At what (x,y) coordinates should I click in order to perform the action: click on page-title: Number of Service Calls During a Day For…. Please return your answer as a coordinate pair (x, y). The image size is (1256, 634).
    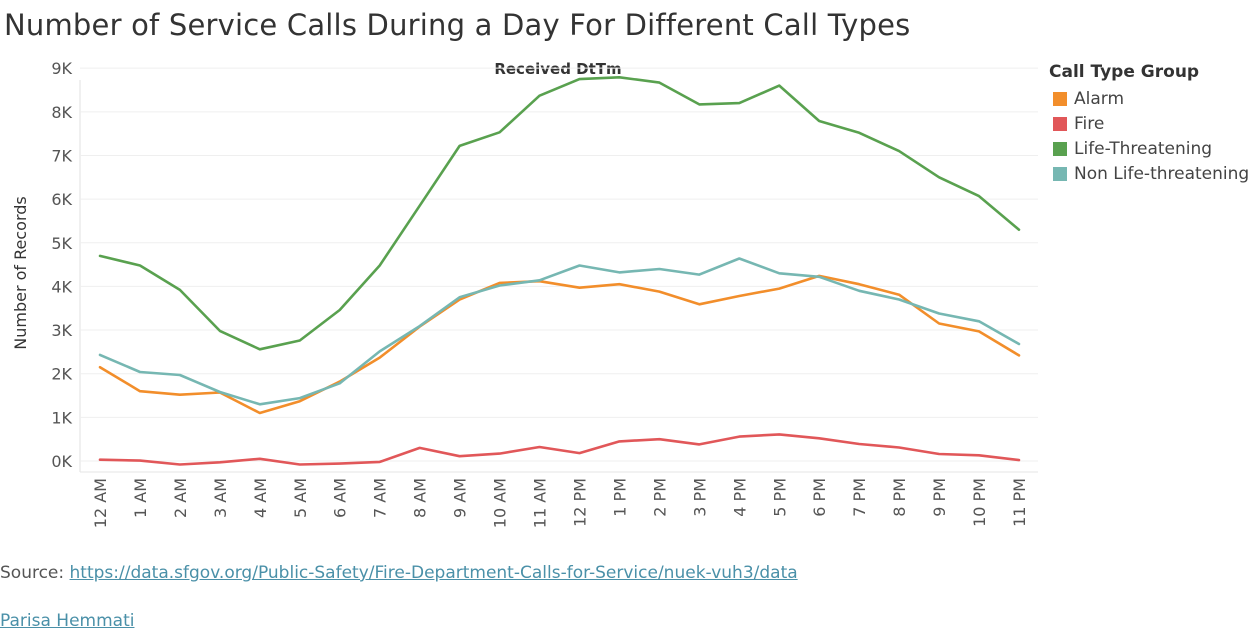
    Looking at the image, I should click on (457, 25).